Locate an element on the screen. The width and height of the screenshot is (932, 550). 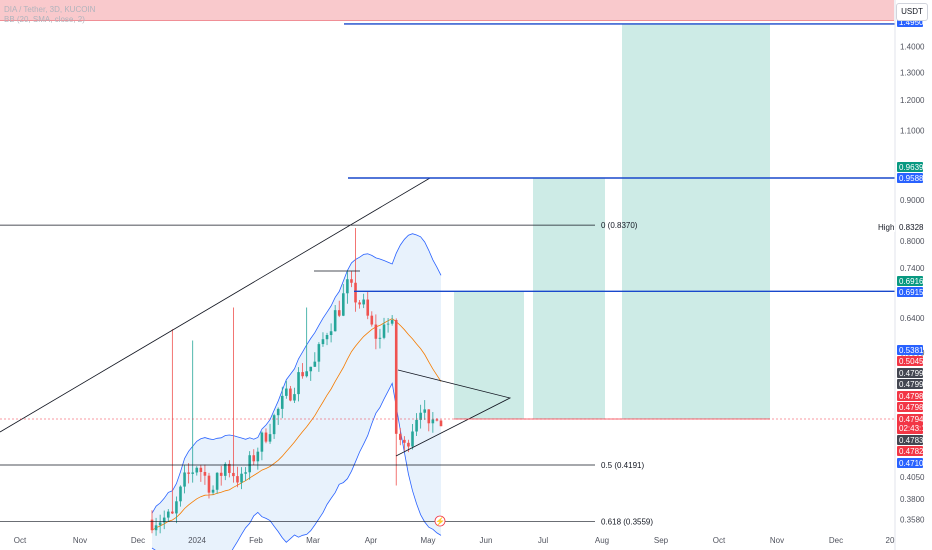
price-tag-label: 0.6915 is located at coordinates (911, 292).